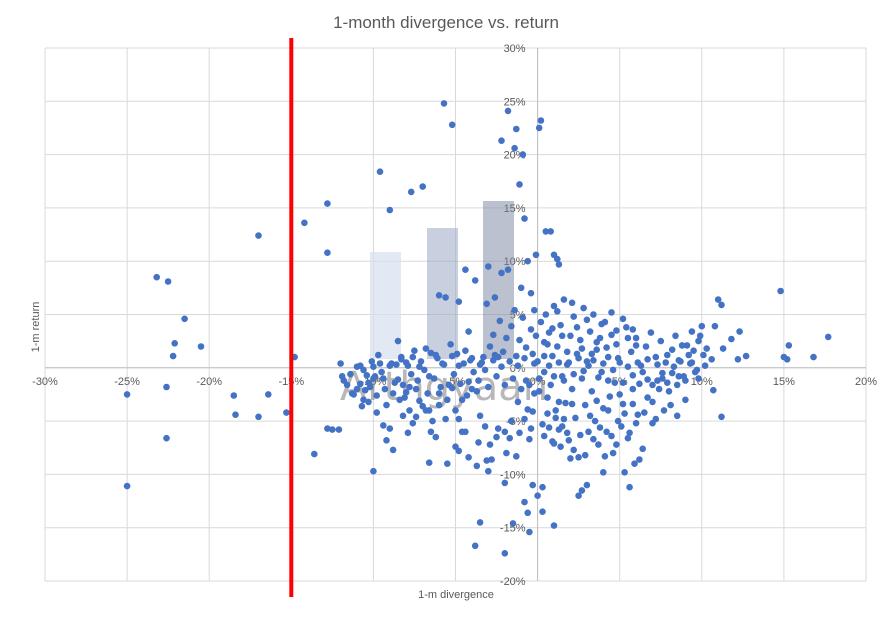  Describe the element at coordinates (45, 382) in the screenshot. I see `x-tick-label: -30%` at that location.